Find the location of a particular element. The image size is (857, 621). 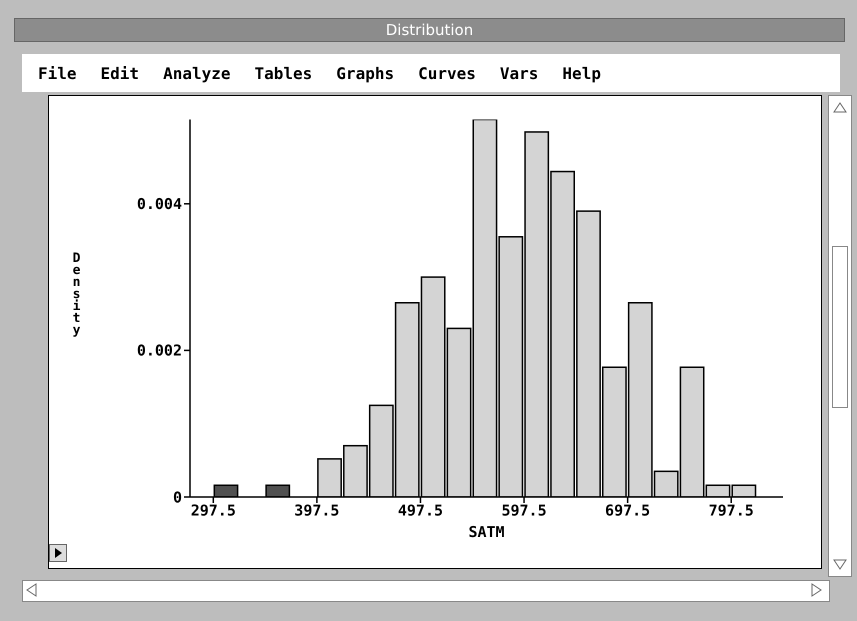

text: Analyze is located at coordinates (196, 73).